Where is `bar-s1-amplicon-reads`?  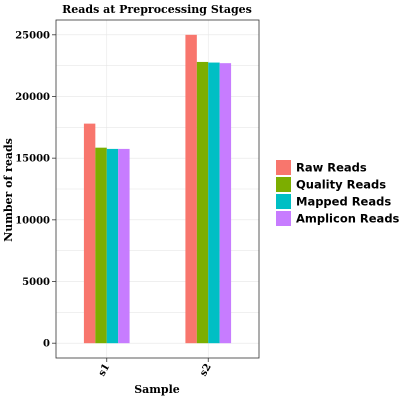
bar-s1-amplicon-reads is located at coordinates (124, 246).